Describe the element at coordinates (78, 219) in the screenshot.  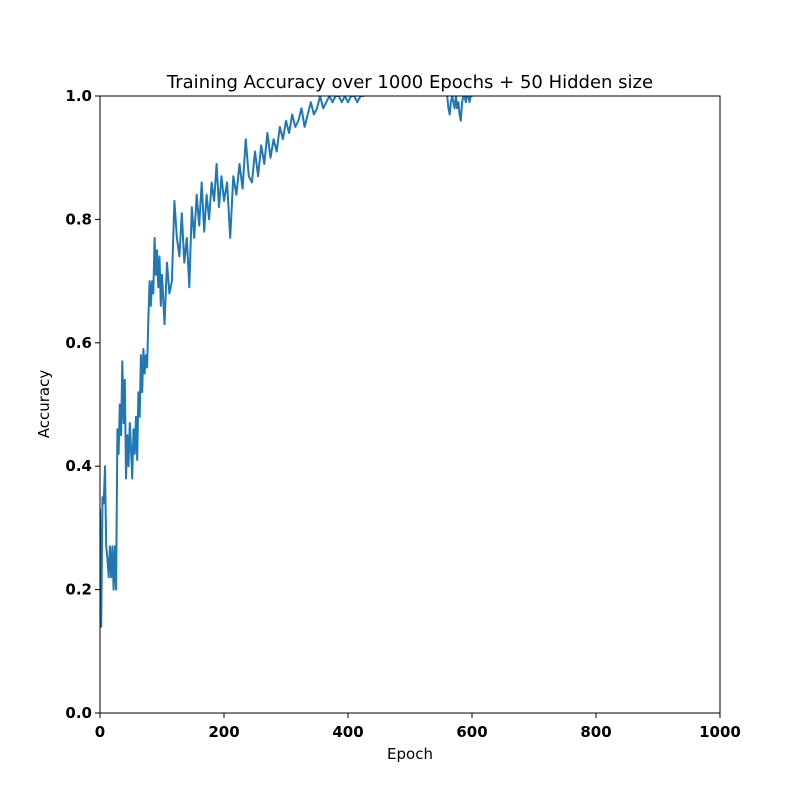
I see `y-tick-label: 0.8` at that location.